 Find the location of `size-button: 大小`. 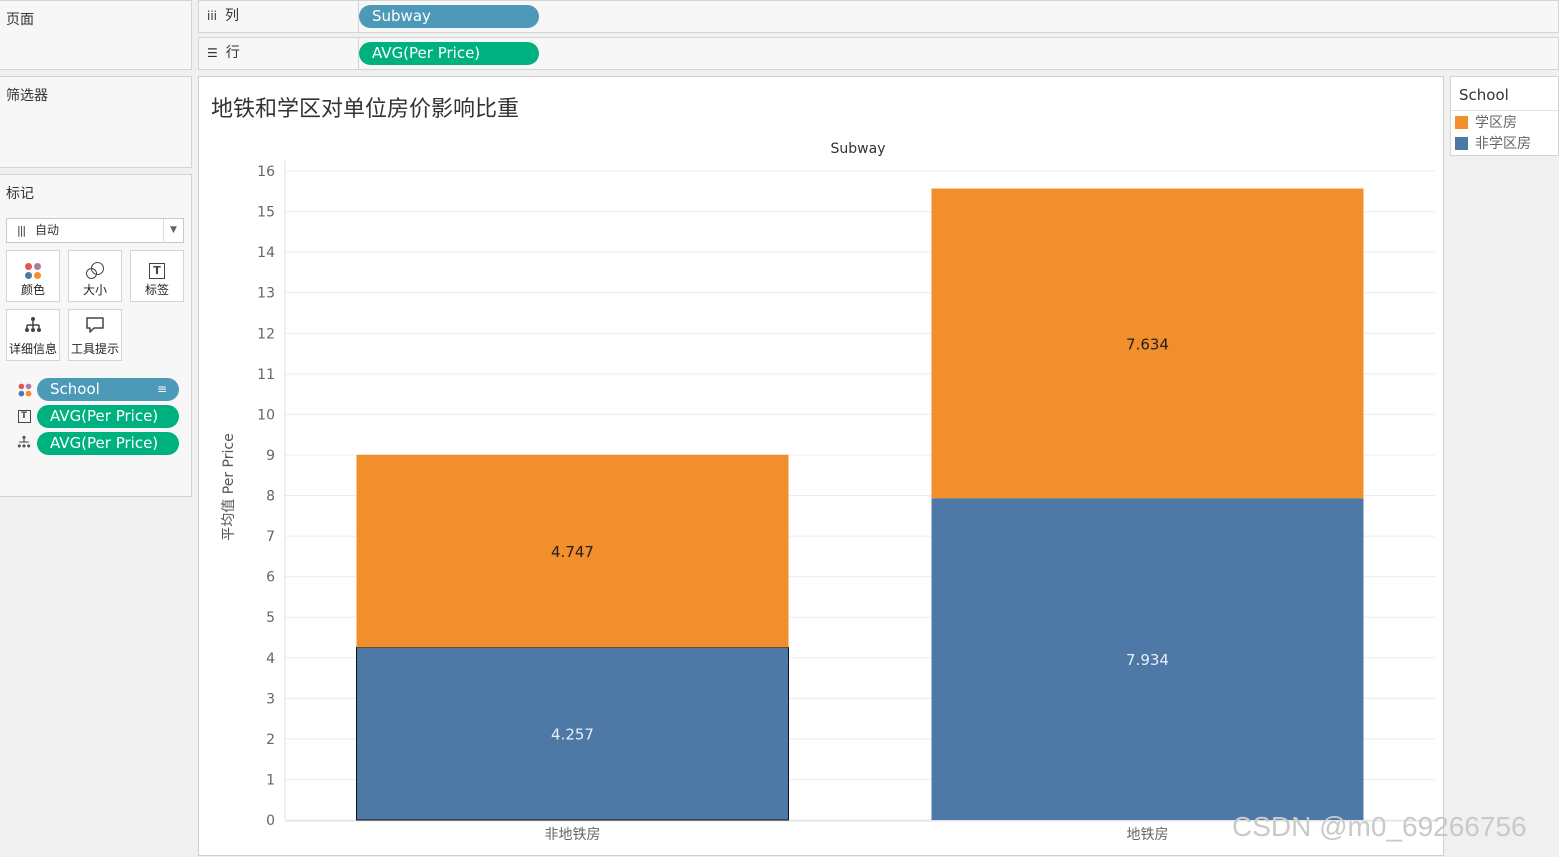

size-button: 大小 is located at coordinates (95, 276).